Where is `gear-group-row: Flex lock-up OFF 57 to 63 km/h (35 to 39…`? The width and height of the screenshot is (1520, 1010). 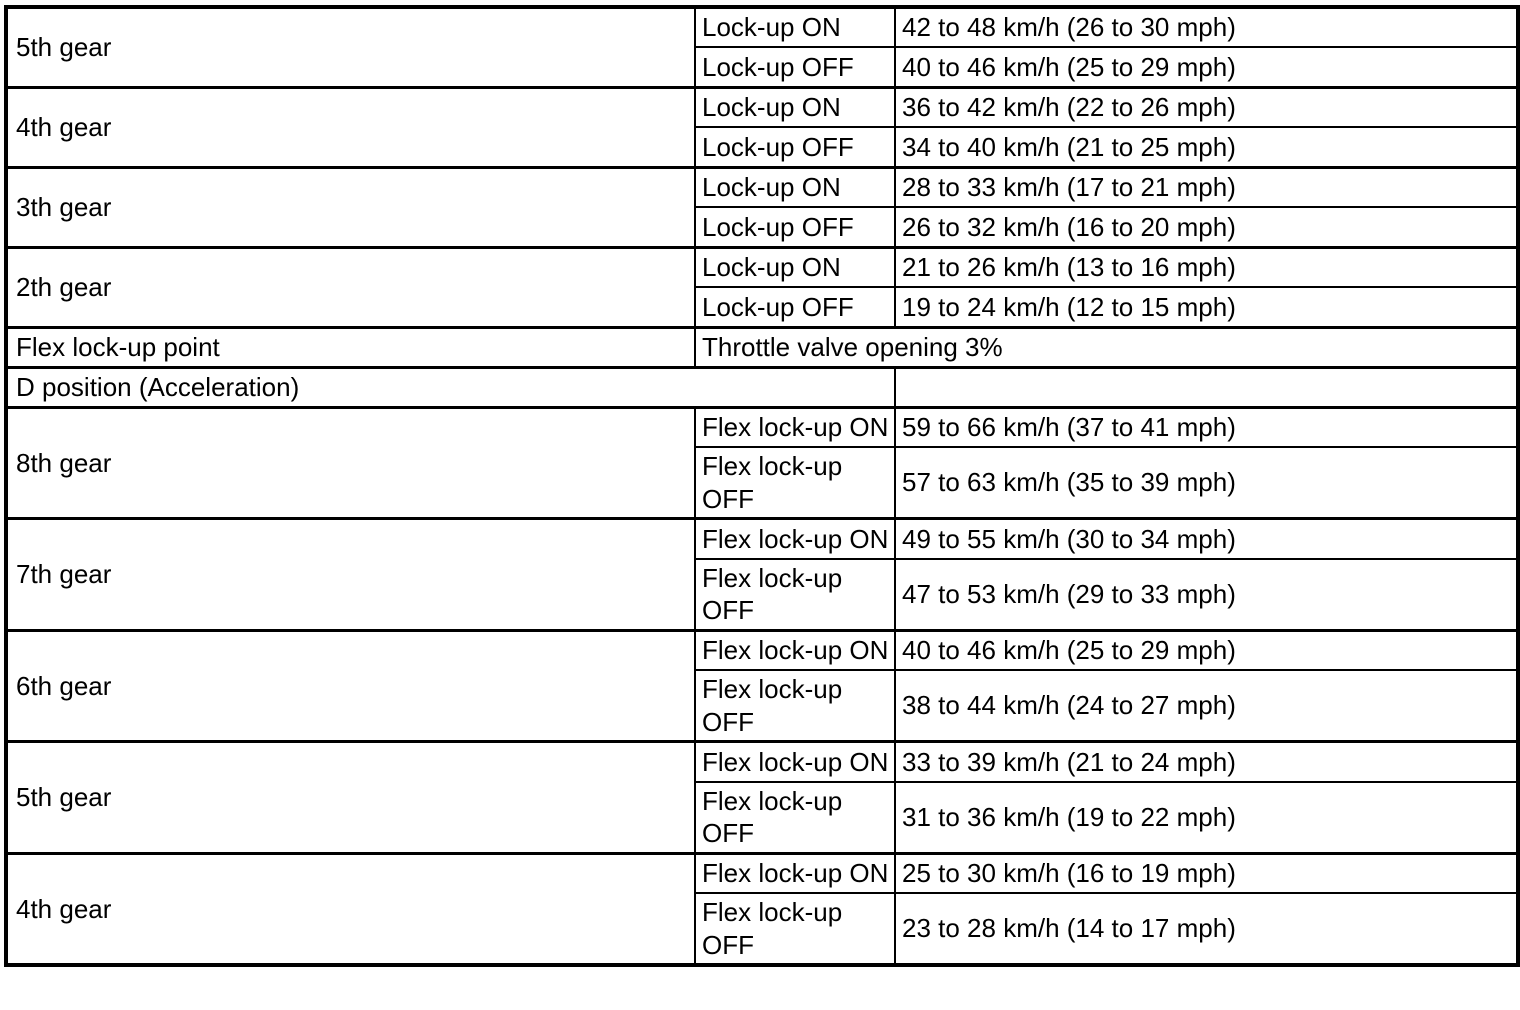 gear-group-row: Flex lock-up OFF 57 to 63 km/h (35 to 39… is located at coordinates (762, 483).